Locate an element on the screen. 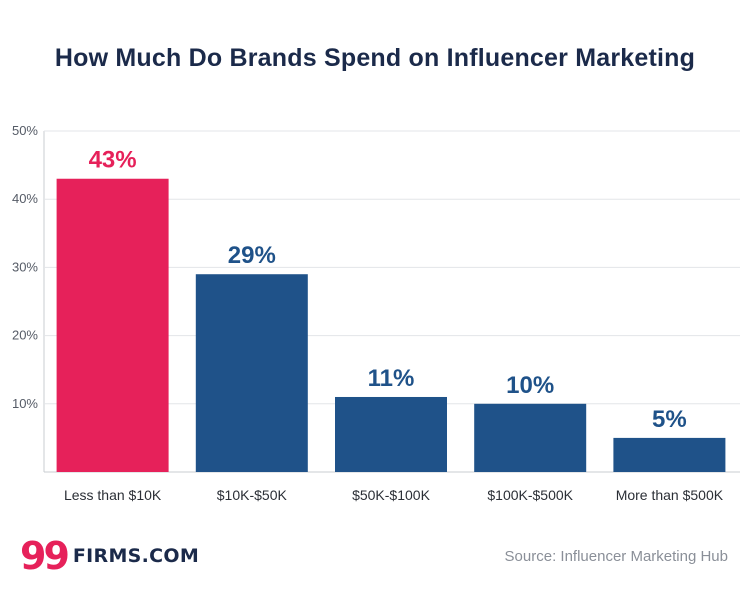 The height and width of the screenshot is (600, 750). source-note: Source: Influencer Marketing Hub is located at coordinates (616, 556).